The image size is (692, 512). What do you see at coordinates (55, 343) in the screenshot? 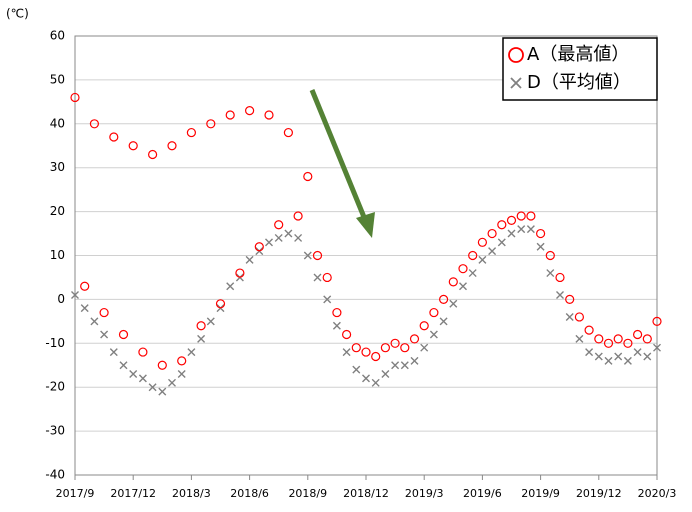
I see `y-tick-label: -10` at bounding box center [55, 343].